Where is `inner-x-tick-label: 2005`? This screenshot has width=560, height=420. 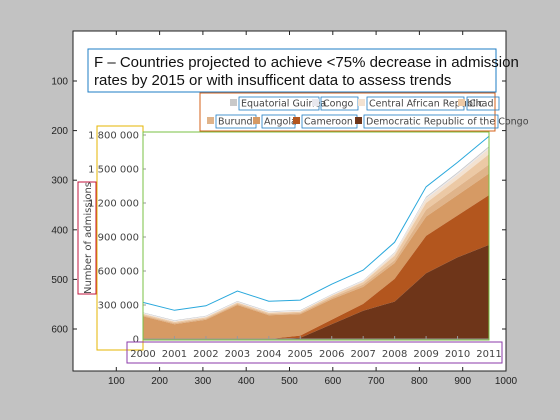
inner-x-tick-label: 2005 is located at coordinates (300, 354).